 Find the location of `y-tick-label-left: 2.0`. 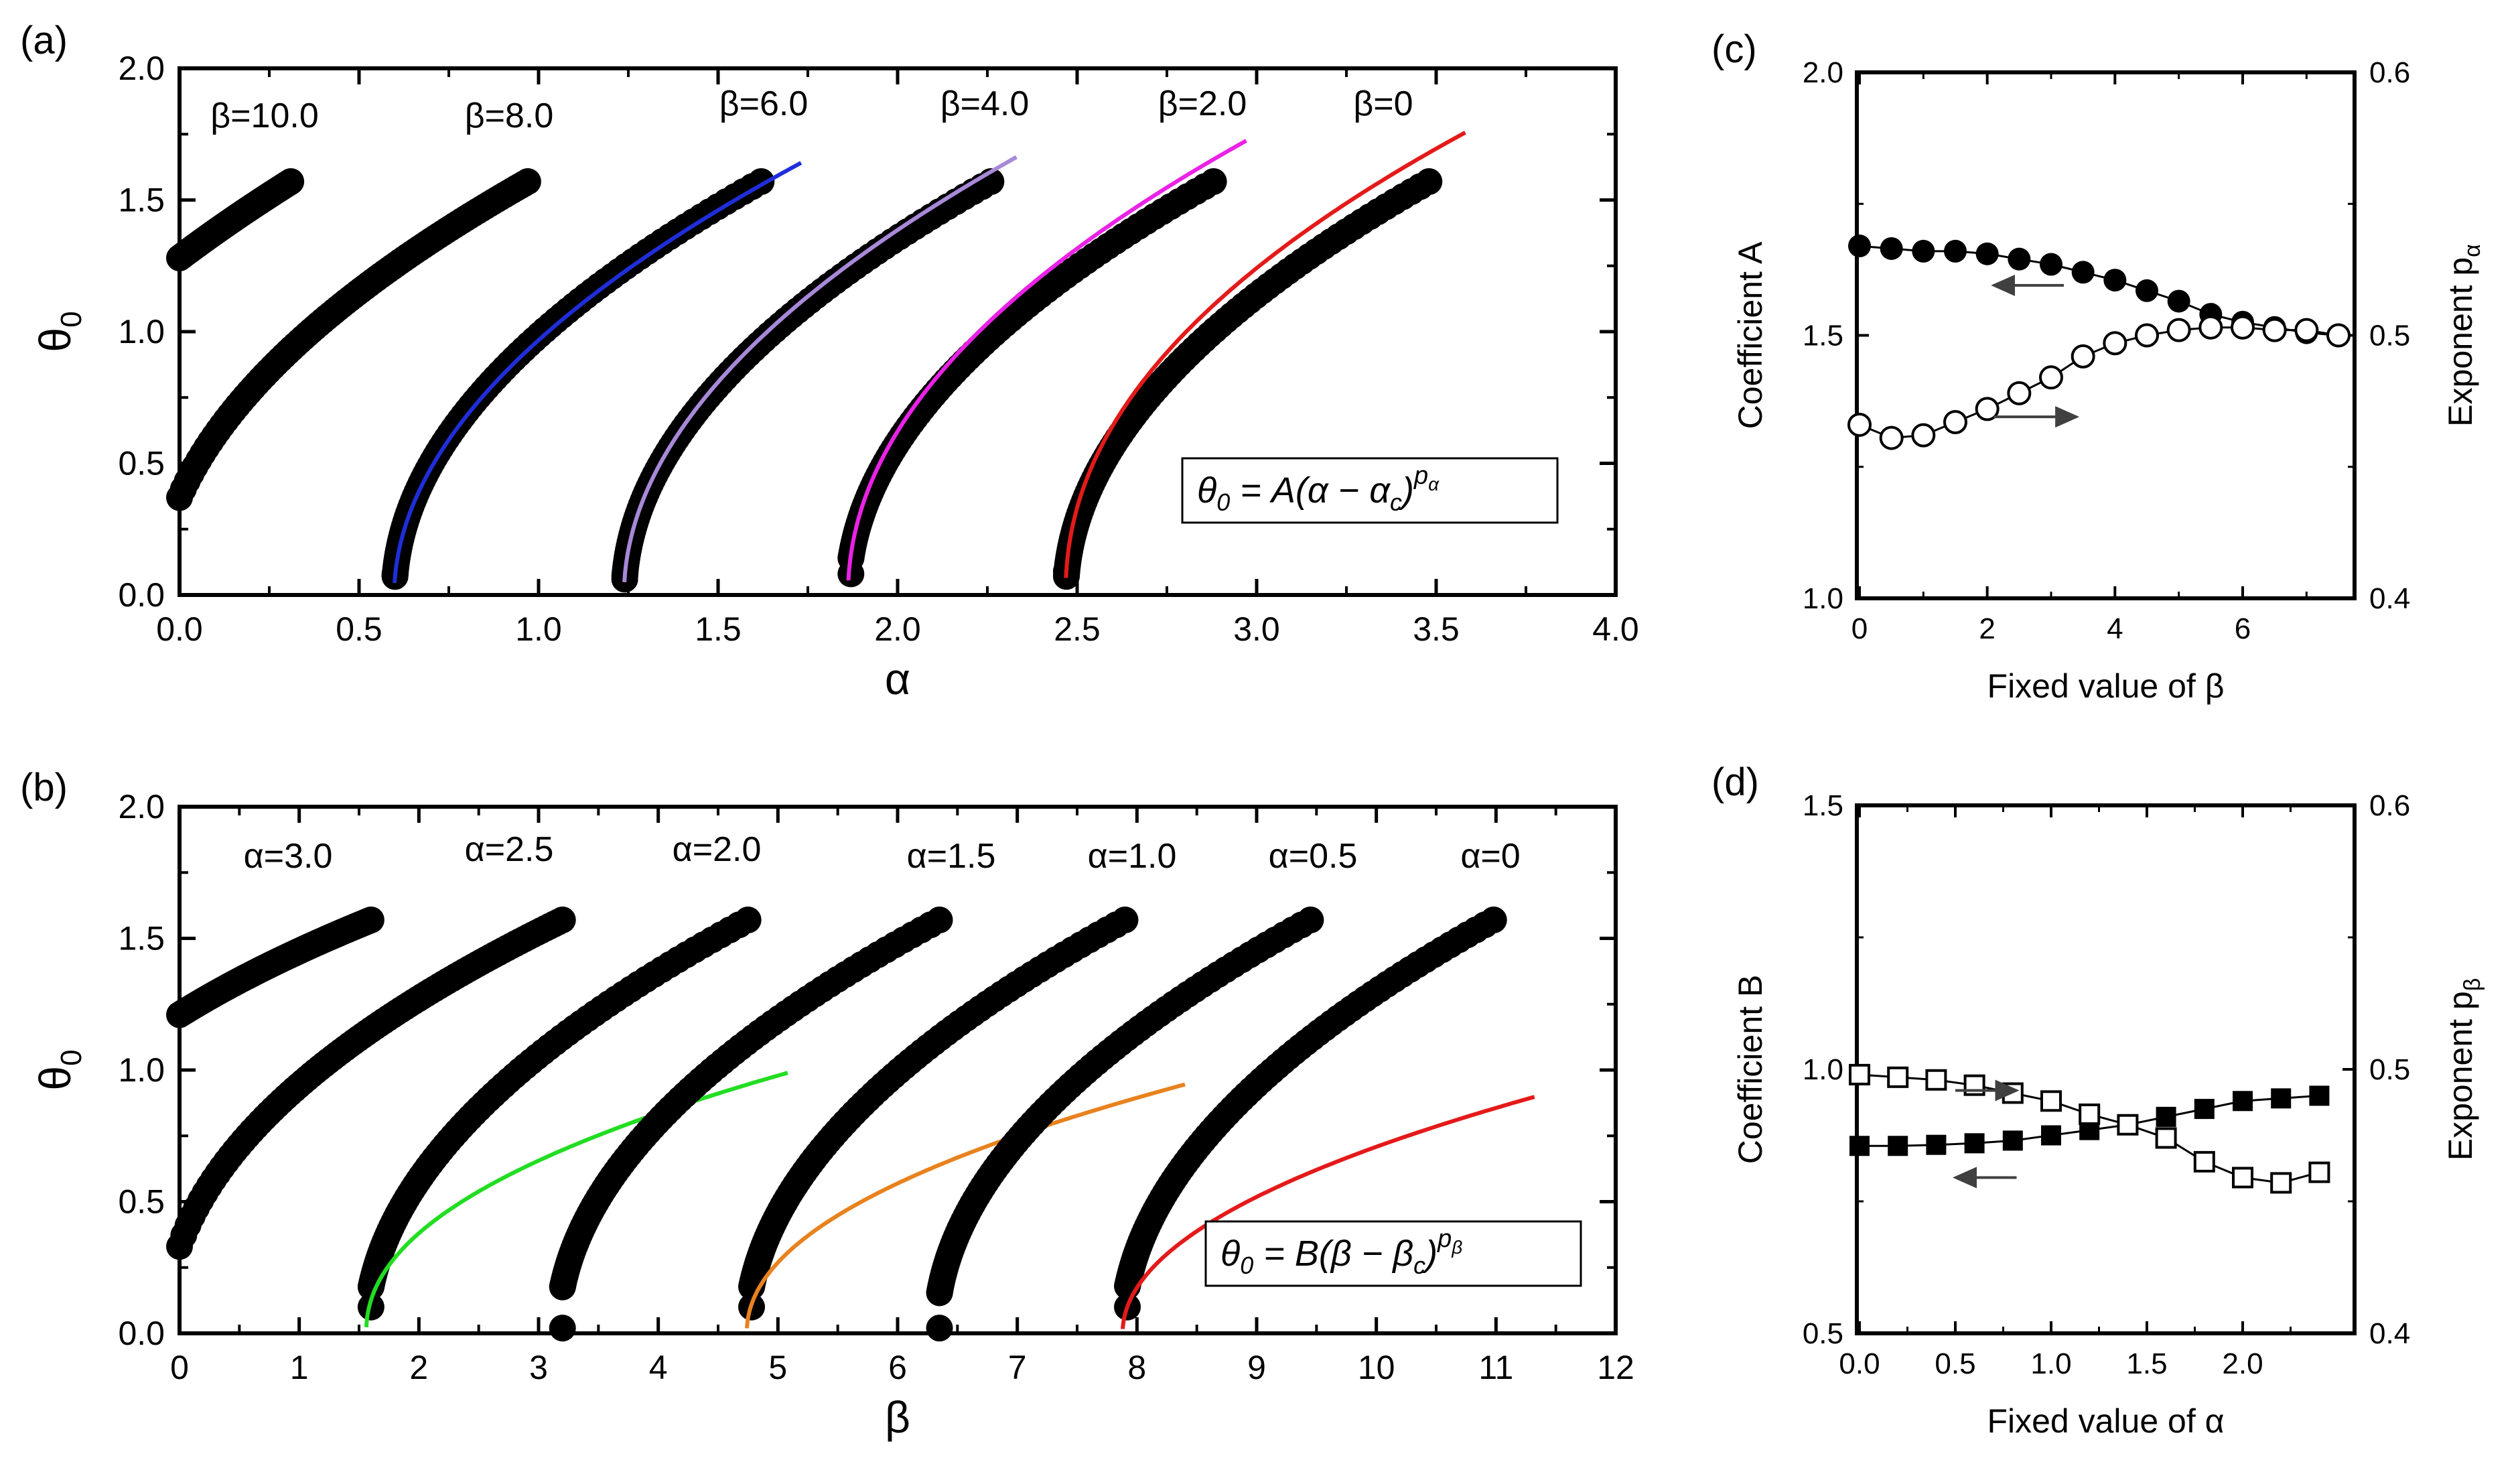

y-tick-label-left: 2.0 is located at coordinates (1823, 72).